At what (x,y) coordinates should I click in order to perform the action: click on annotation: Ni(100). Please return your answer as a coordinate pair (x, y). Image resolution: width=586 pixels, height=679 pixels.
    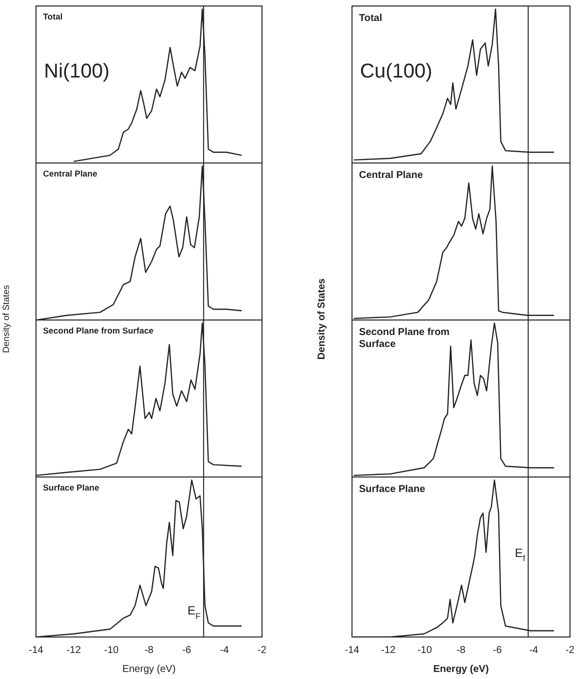
    Looking at the image, I should click on (77, 71).